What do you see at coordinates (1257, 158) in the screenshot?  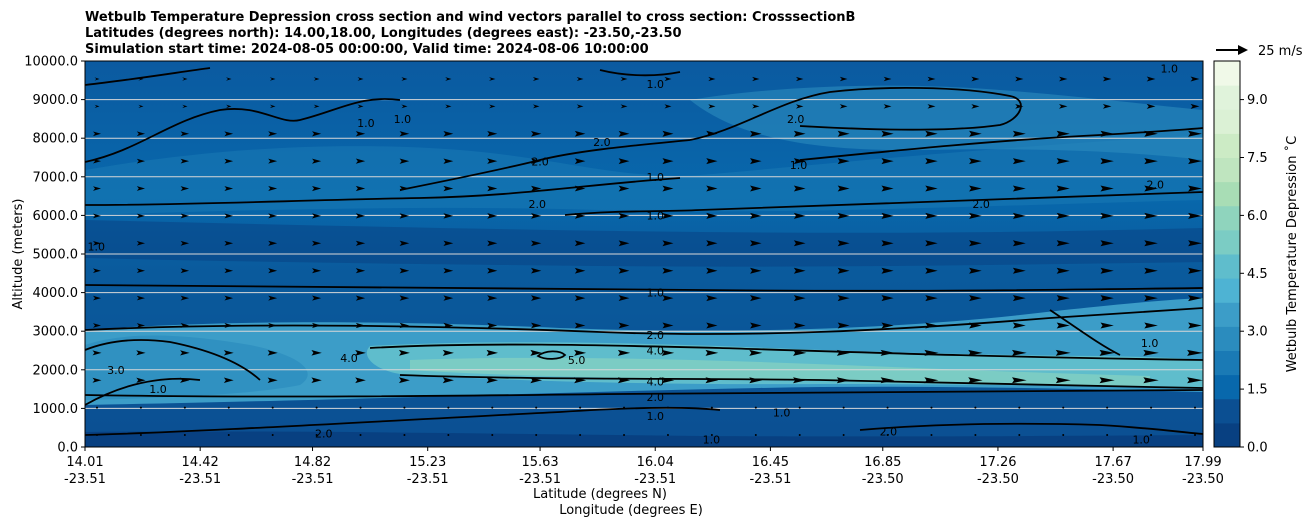 I see `colorbar-tick-label: 7.5` at bounding box center [1257, 158].